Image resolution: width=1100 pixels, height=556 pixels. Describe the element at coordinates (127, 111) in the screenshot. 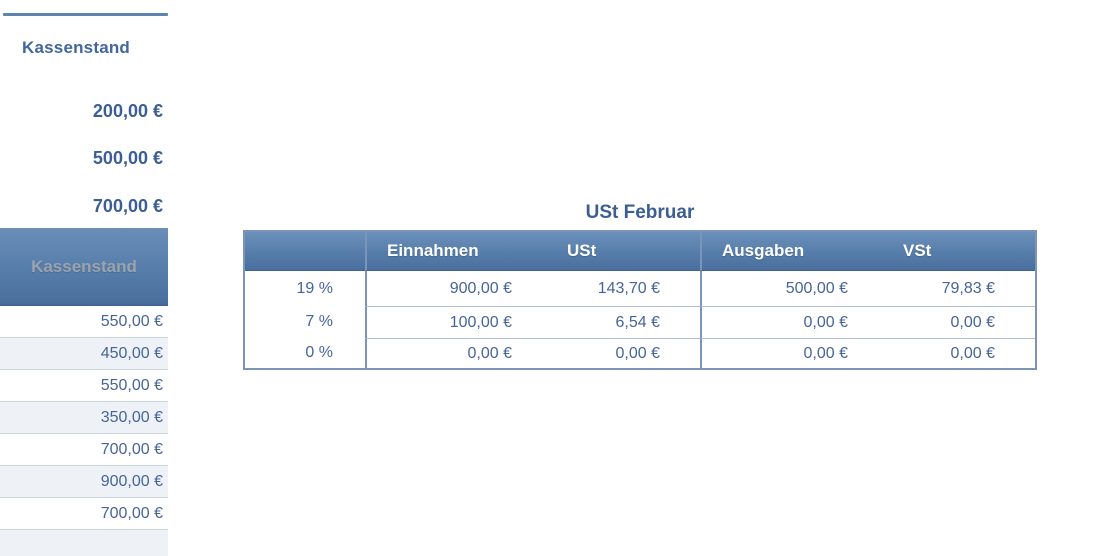

I see `kassenstand-top-value: 200,00 €` at that location.